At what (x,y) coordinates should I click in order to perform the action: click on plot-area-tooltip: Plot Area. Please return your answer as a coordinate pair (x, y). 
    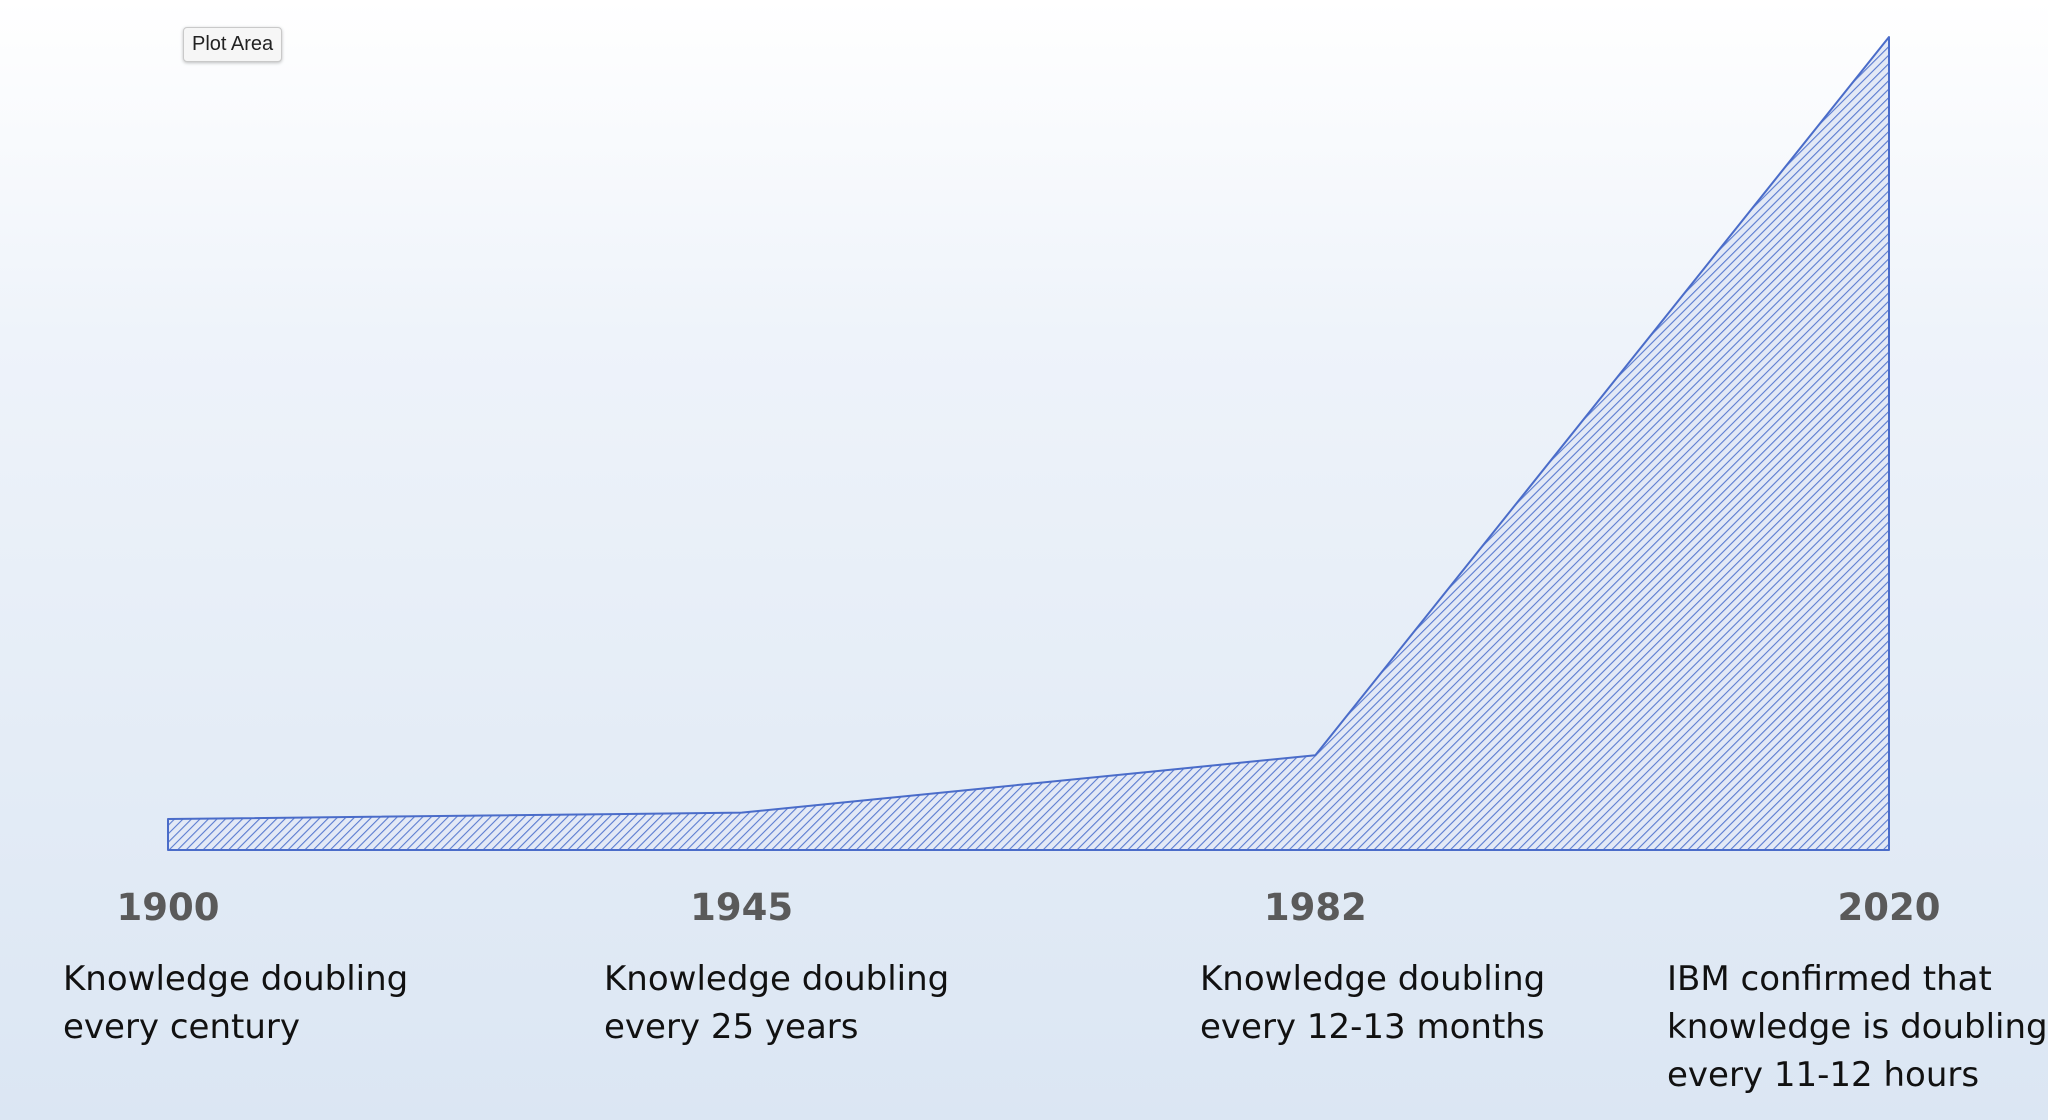
    Looking at the image, I should click on (233, 44).